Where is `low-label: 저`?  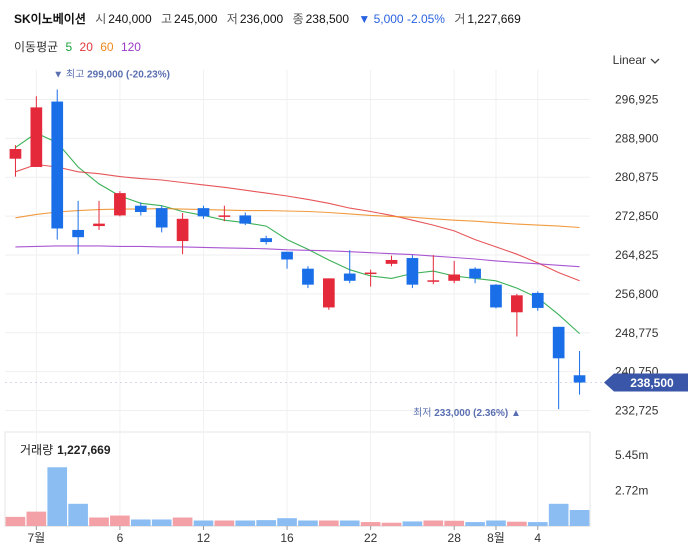
low-label: 저 is located at coordinates (232, 19).